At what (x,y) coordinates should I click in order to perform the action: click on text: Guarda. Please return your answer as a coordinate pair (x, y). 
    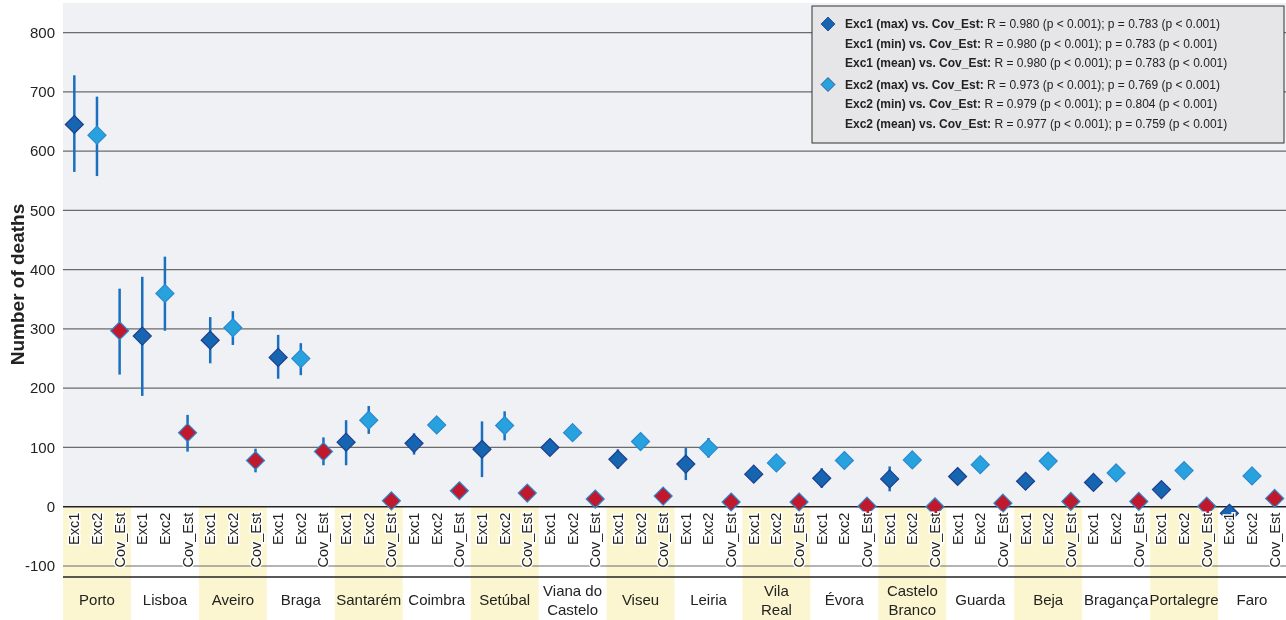
    Looking at the image, I should click on (980, 599).